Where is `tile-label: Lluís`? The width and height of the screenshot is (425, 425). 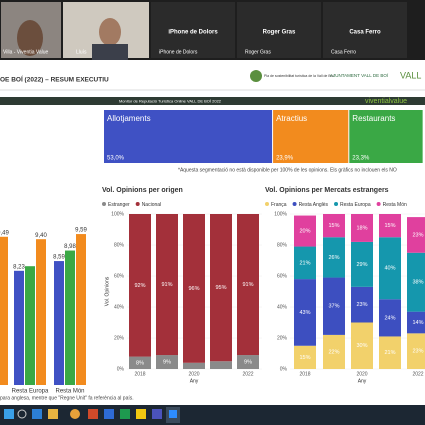 tile-label: Lluís is located at coordinates (81, 52).